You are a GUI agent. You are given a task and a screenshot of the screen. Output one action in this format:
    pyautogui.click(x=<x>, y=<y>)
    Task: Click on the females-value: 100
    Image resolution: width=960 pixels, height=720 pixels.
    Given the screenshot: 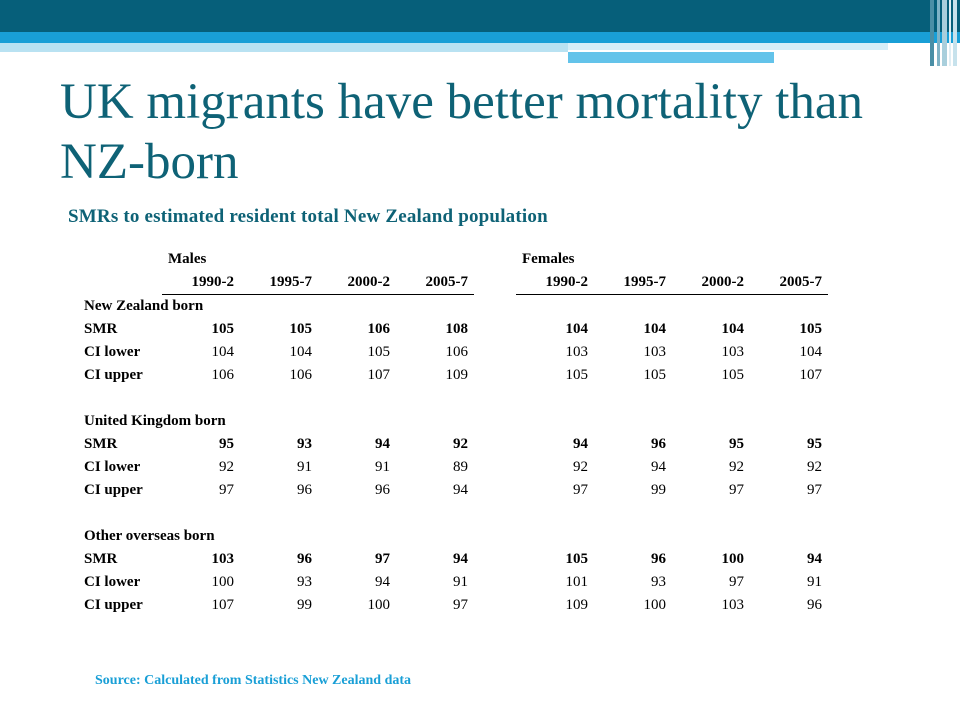 What is the action you would take?
    pyautogui.click(x=655, y=605)
    